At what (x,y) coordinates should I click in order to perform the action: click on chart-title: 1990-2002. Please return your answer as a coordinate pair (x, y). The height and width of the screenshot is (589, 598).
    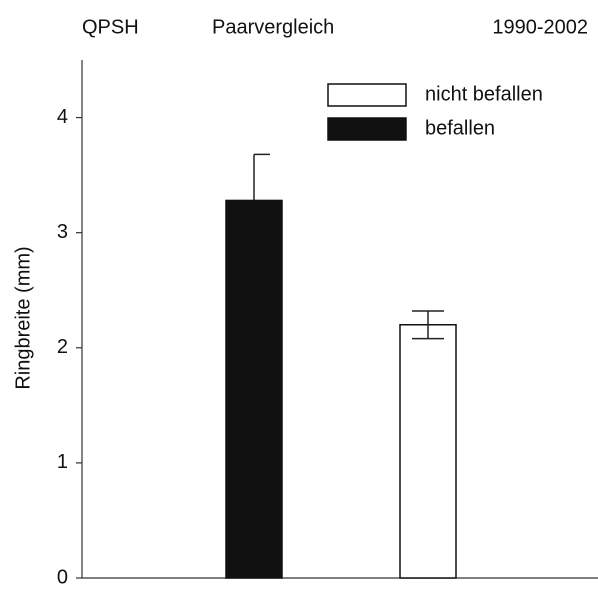
    Looking at the image, I should click on (540, 27).